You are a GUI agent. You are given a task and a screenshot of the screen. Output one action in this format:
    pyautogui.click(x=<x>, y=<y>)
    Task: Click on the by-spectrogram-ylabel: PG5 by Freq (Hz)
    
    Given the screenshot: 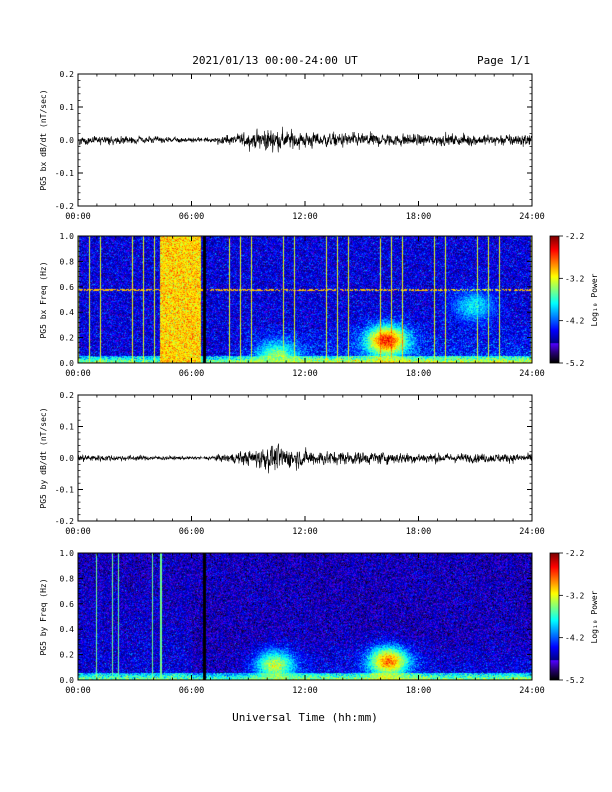 What is the action you would take?
    pyautogui.click(x=43, y=616)
    